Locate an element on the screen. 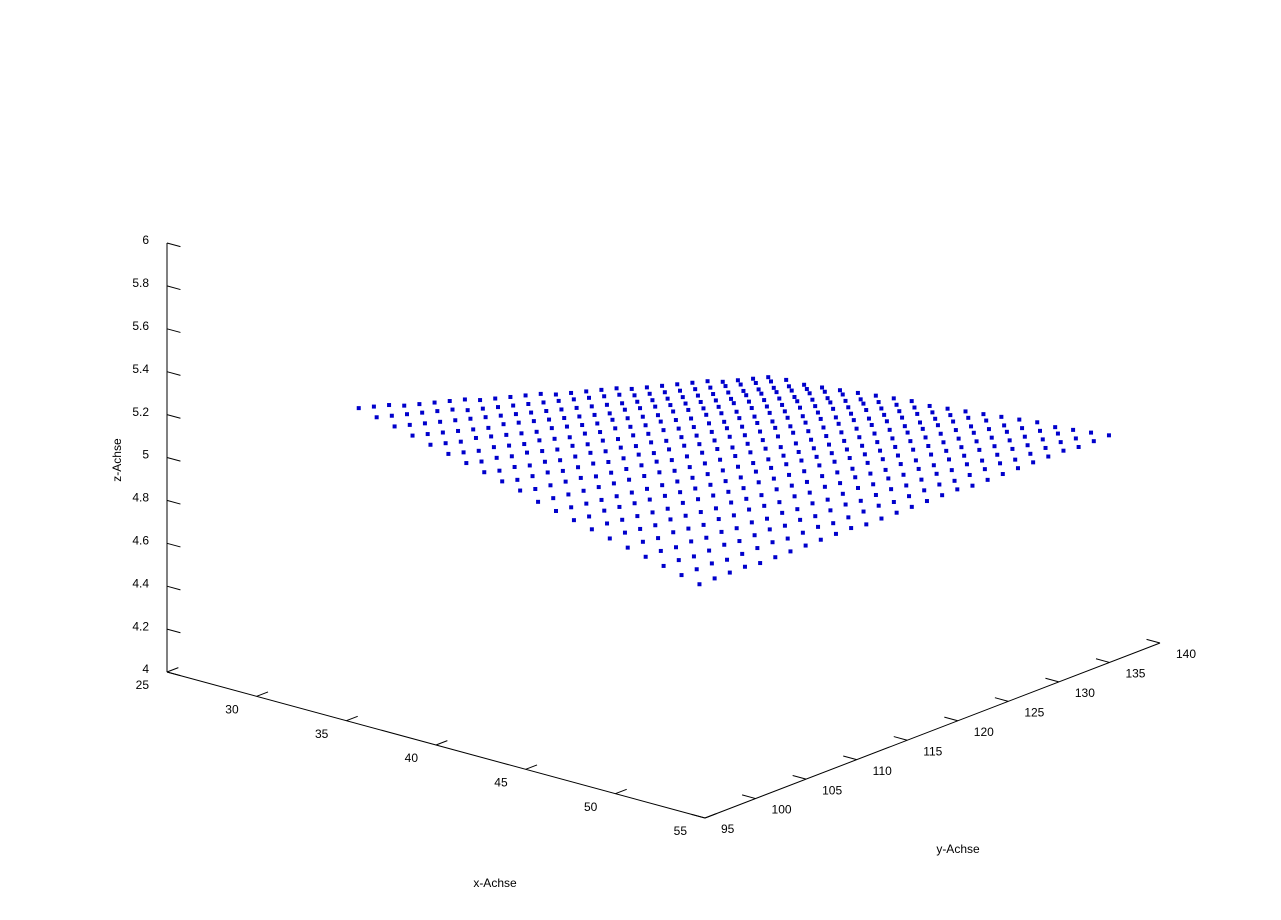 This screenshot has height=920, width=1281. z-tick-label: 4.2 is located at coordinates (140, 626).